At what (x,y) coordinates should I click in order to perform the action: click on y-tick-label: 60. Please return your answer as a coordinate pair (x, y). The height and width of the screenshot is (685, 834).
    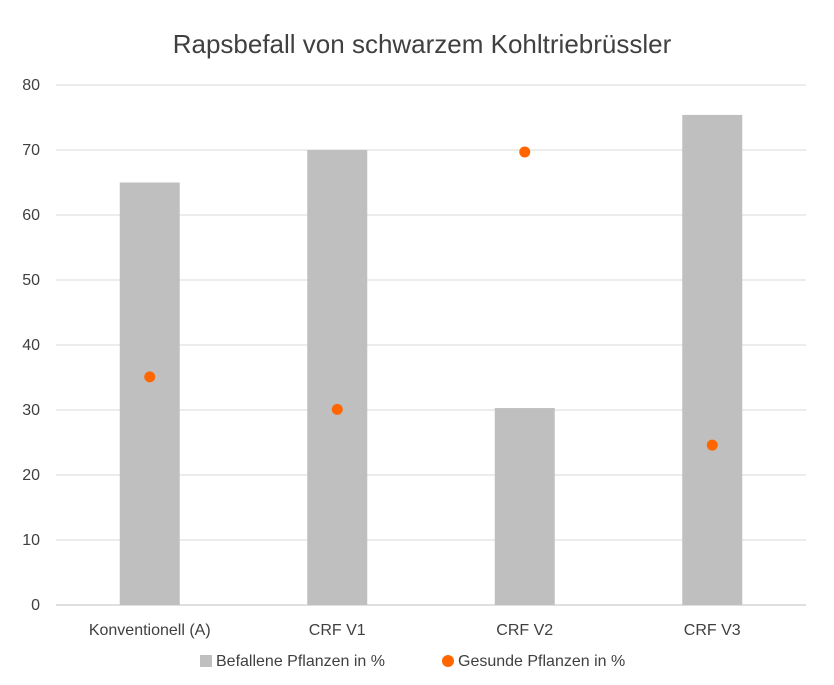
    Looking at the image, I should click on (31, 215).